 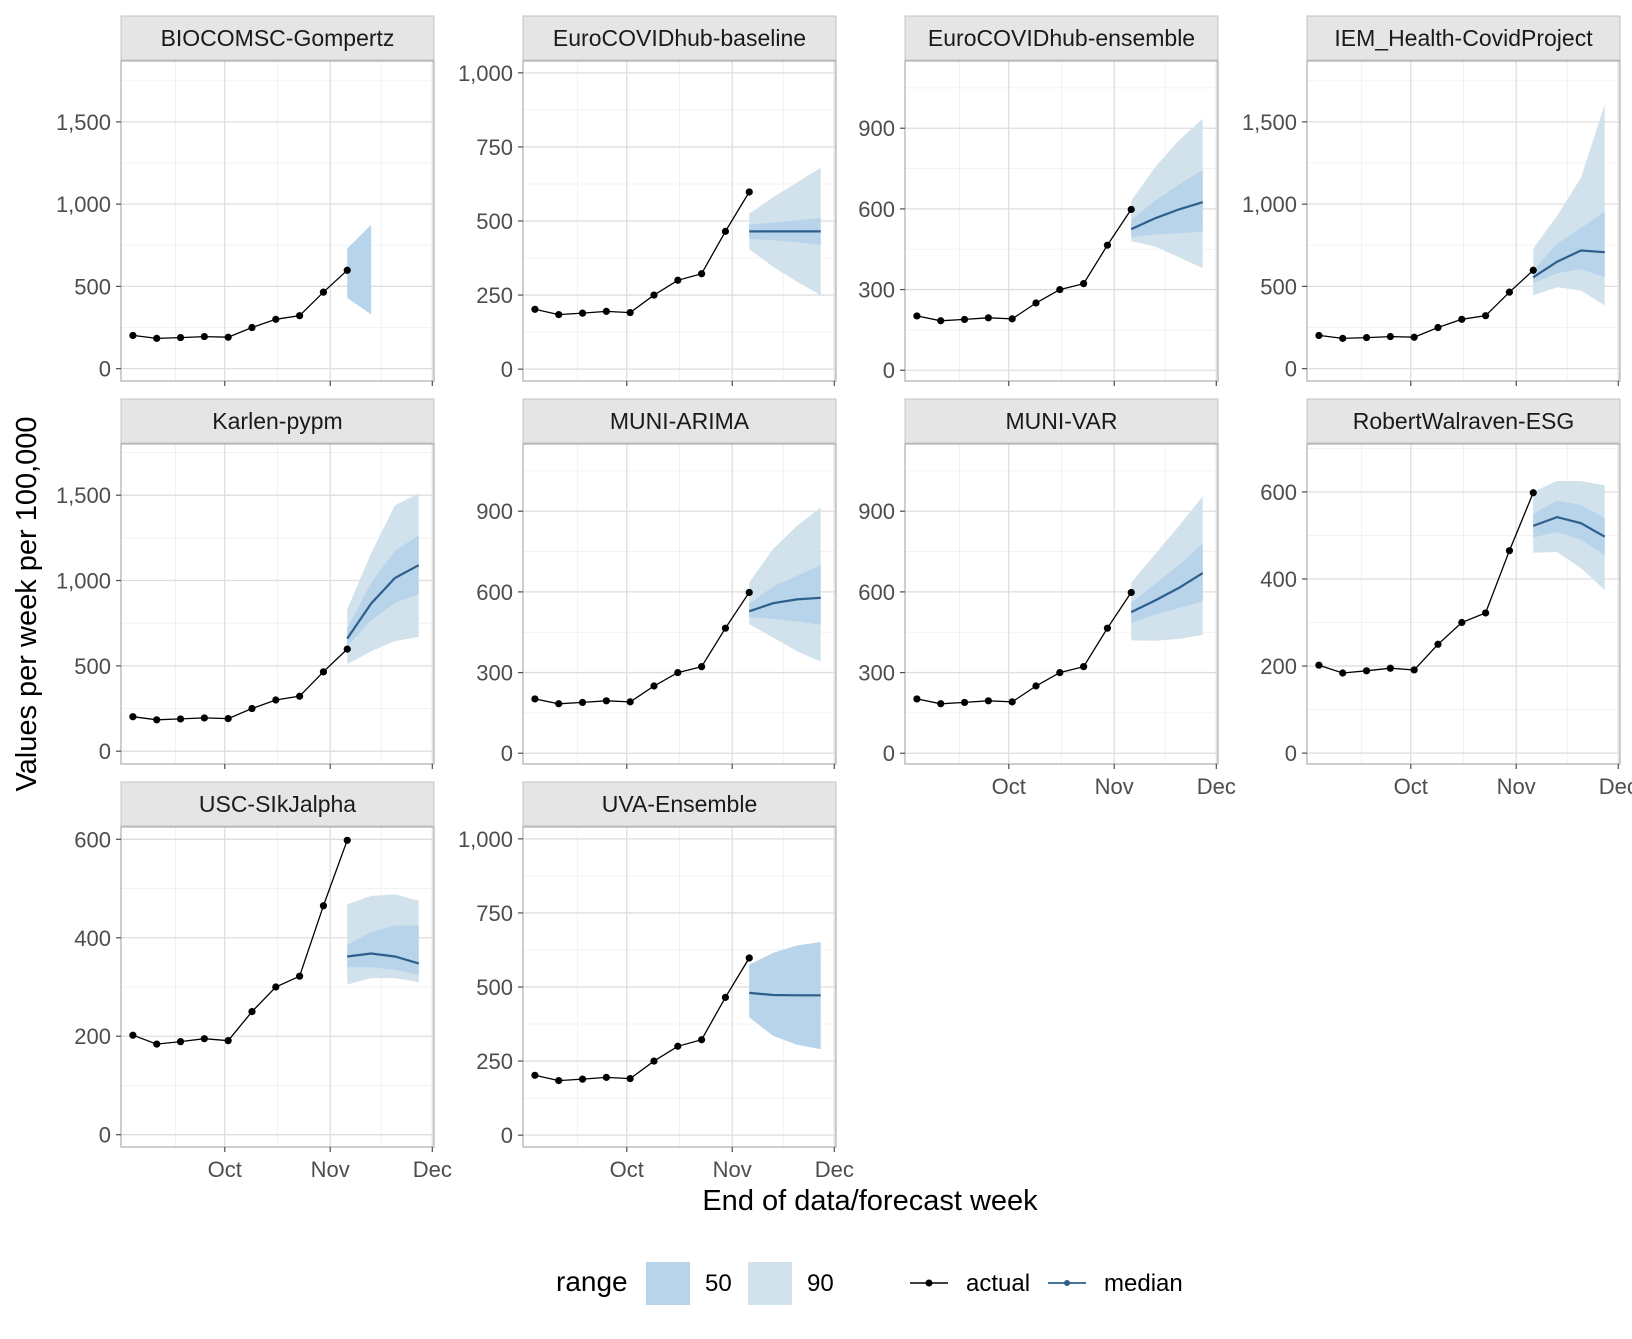 I want to click on panel-BIOCOMSC-Gompertz: BIOCOMSC-Gompertz 0 500 1,000 1,500, so click(x=245, y=200).